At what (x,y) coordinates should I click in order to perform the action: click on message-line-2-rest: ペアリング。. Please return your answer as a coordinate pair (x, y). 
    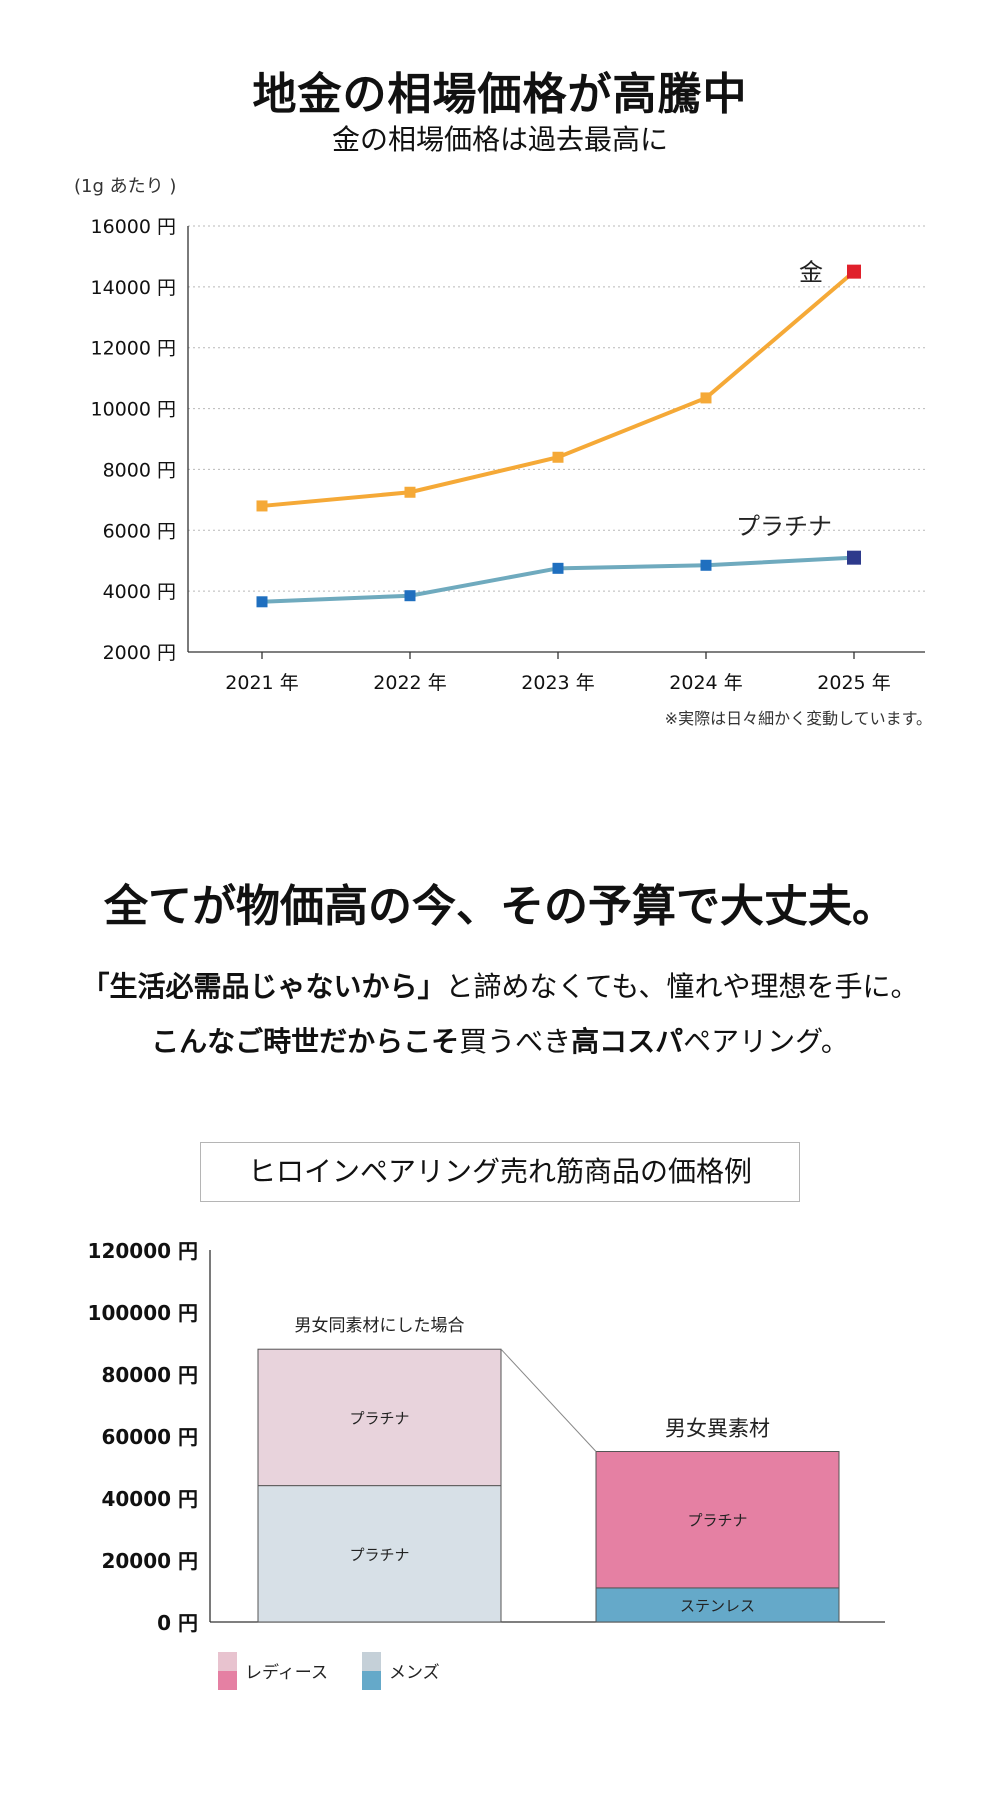
    Looking at the image, I should click on (766, 1041).